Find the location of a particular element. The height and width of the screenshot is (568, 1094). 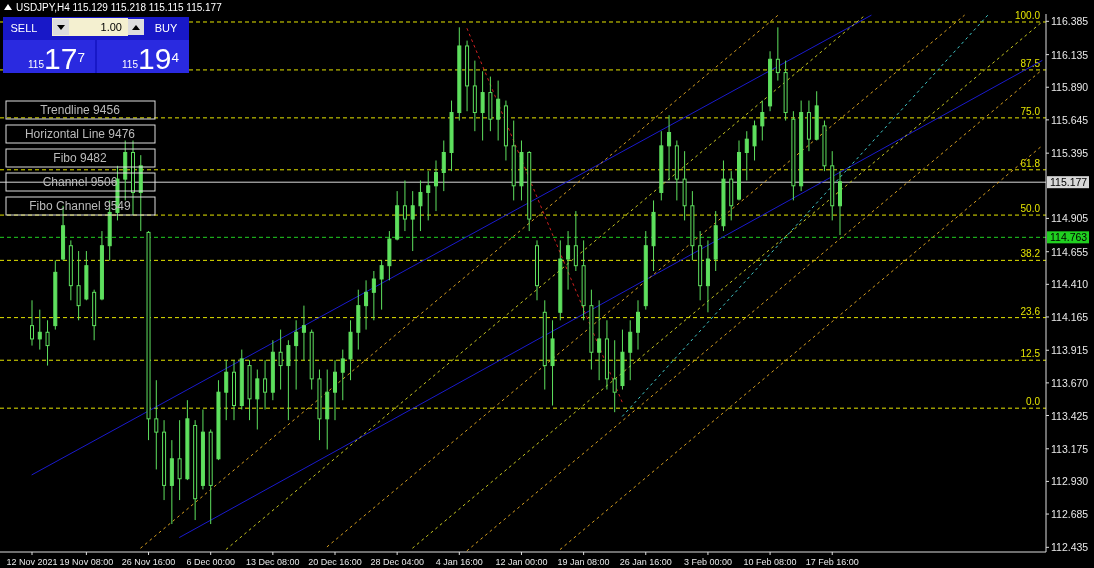

y-tick-label: 115.645 is located at coordinates (1070, 119).